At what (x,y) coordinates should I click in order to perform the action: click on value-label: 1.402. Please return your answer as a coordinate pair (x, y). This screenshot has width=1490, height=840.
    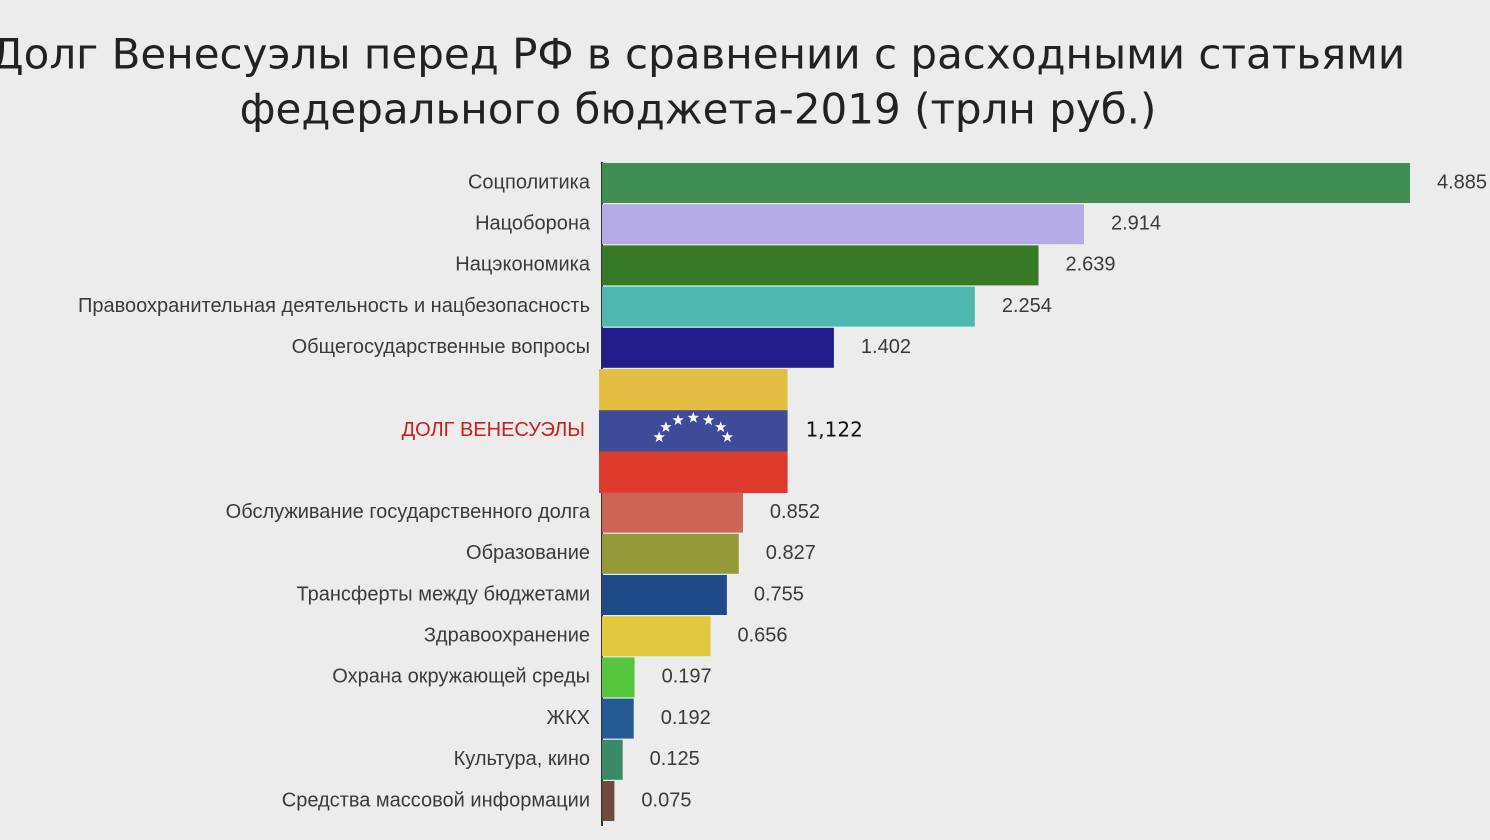
    Looking at the image, I should click on (886, 347).